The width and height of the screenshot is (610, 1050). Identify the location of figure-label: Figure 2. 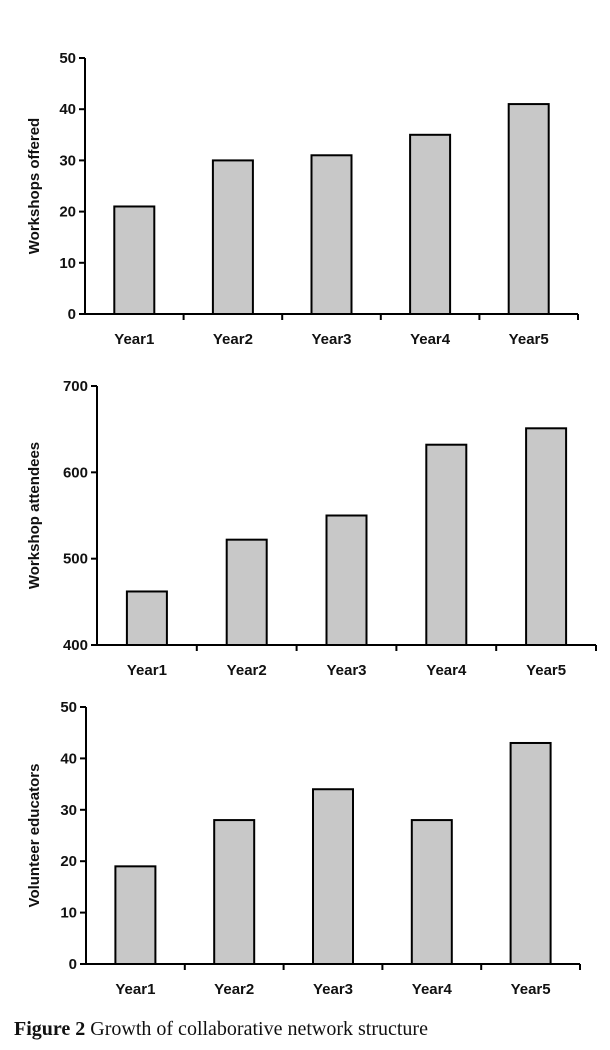
(50, 1029).